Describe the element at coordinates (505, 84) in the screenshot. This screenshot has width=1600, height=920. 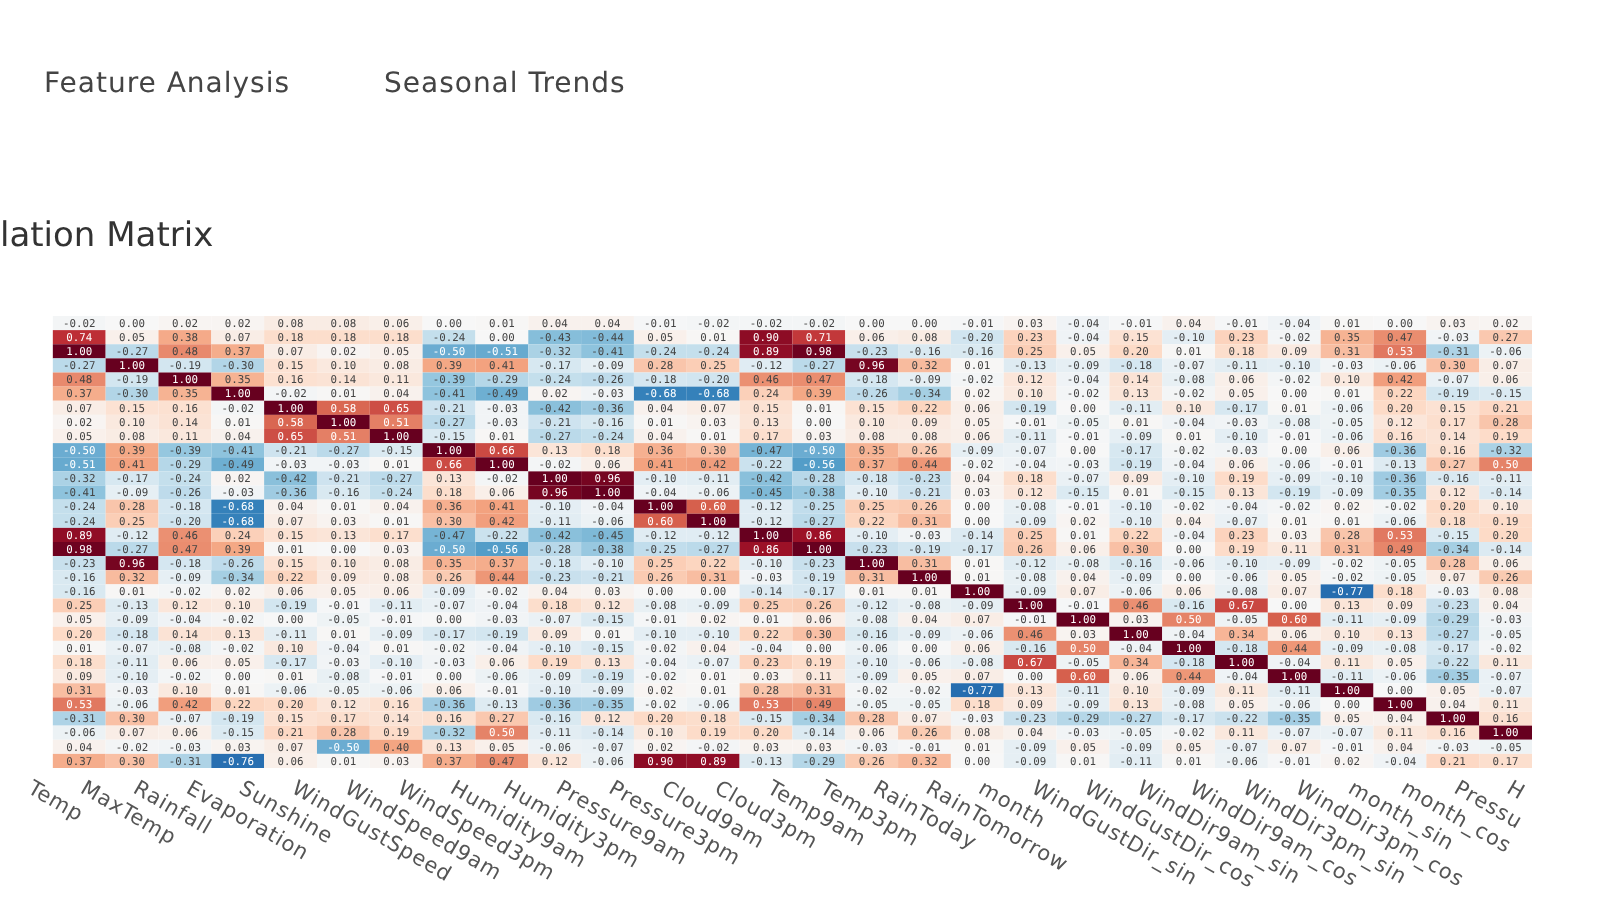
I see `tab-label: Seasonal Trends` at that location.